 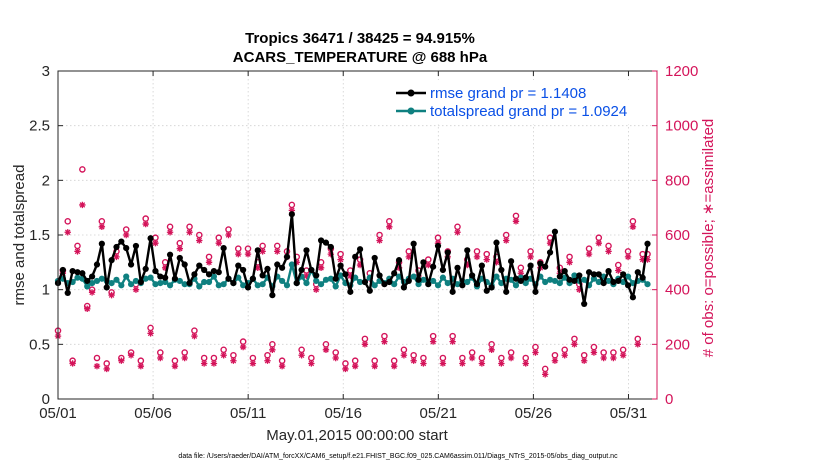 I want to click on x-tick-label: 05/16, so click(x=343, y=413).